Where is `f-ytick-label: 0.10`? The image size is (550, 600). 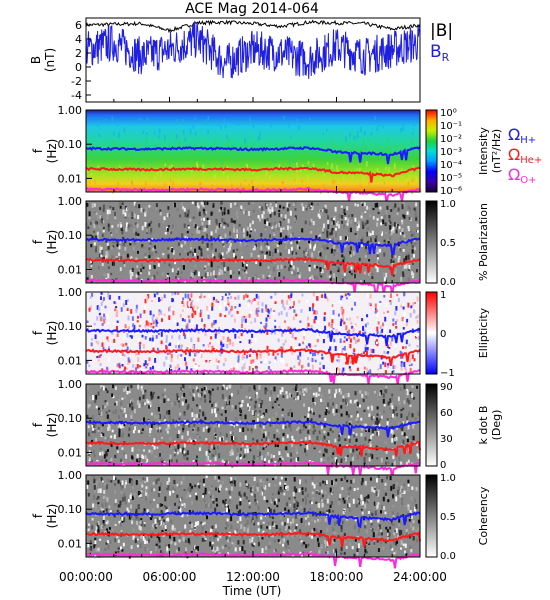
f-ytick-label: 0.10 is located at coordinates (70, 144).